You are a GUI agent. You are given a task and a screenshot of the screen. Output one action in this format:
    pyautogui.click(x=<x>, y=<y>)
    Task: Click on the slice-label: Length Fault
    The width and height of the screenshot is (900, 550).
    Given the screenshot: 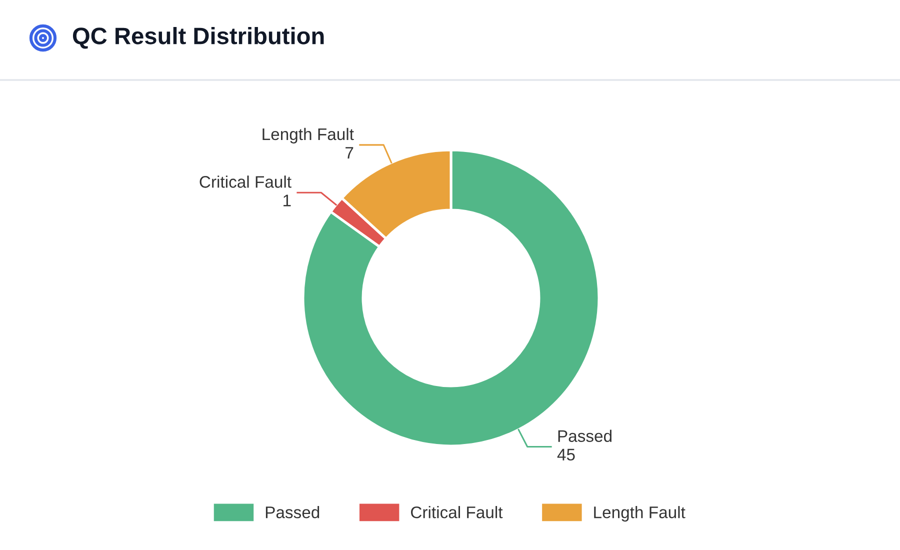 What is the action you would take?
    pyautogui.click(x=308, y=136)
    